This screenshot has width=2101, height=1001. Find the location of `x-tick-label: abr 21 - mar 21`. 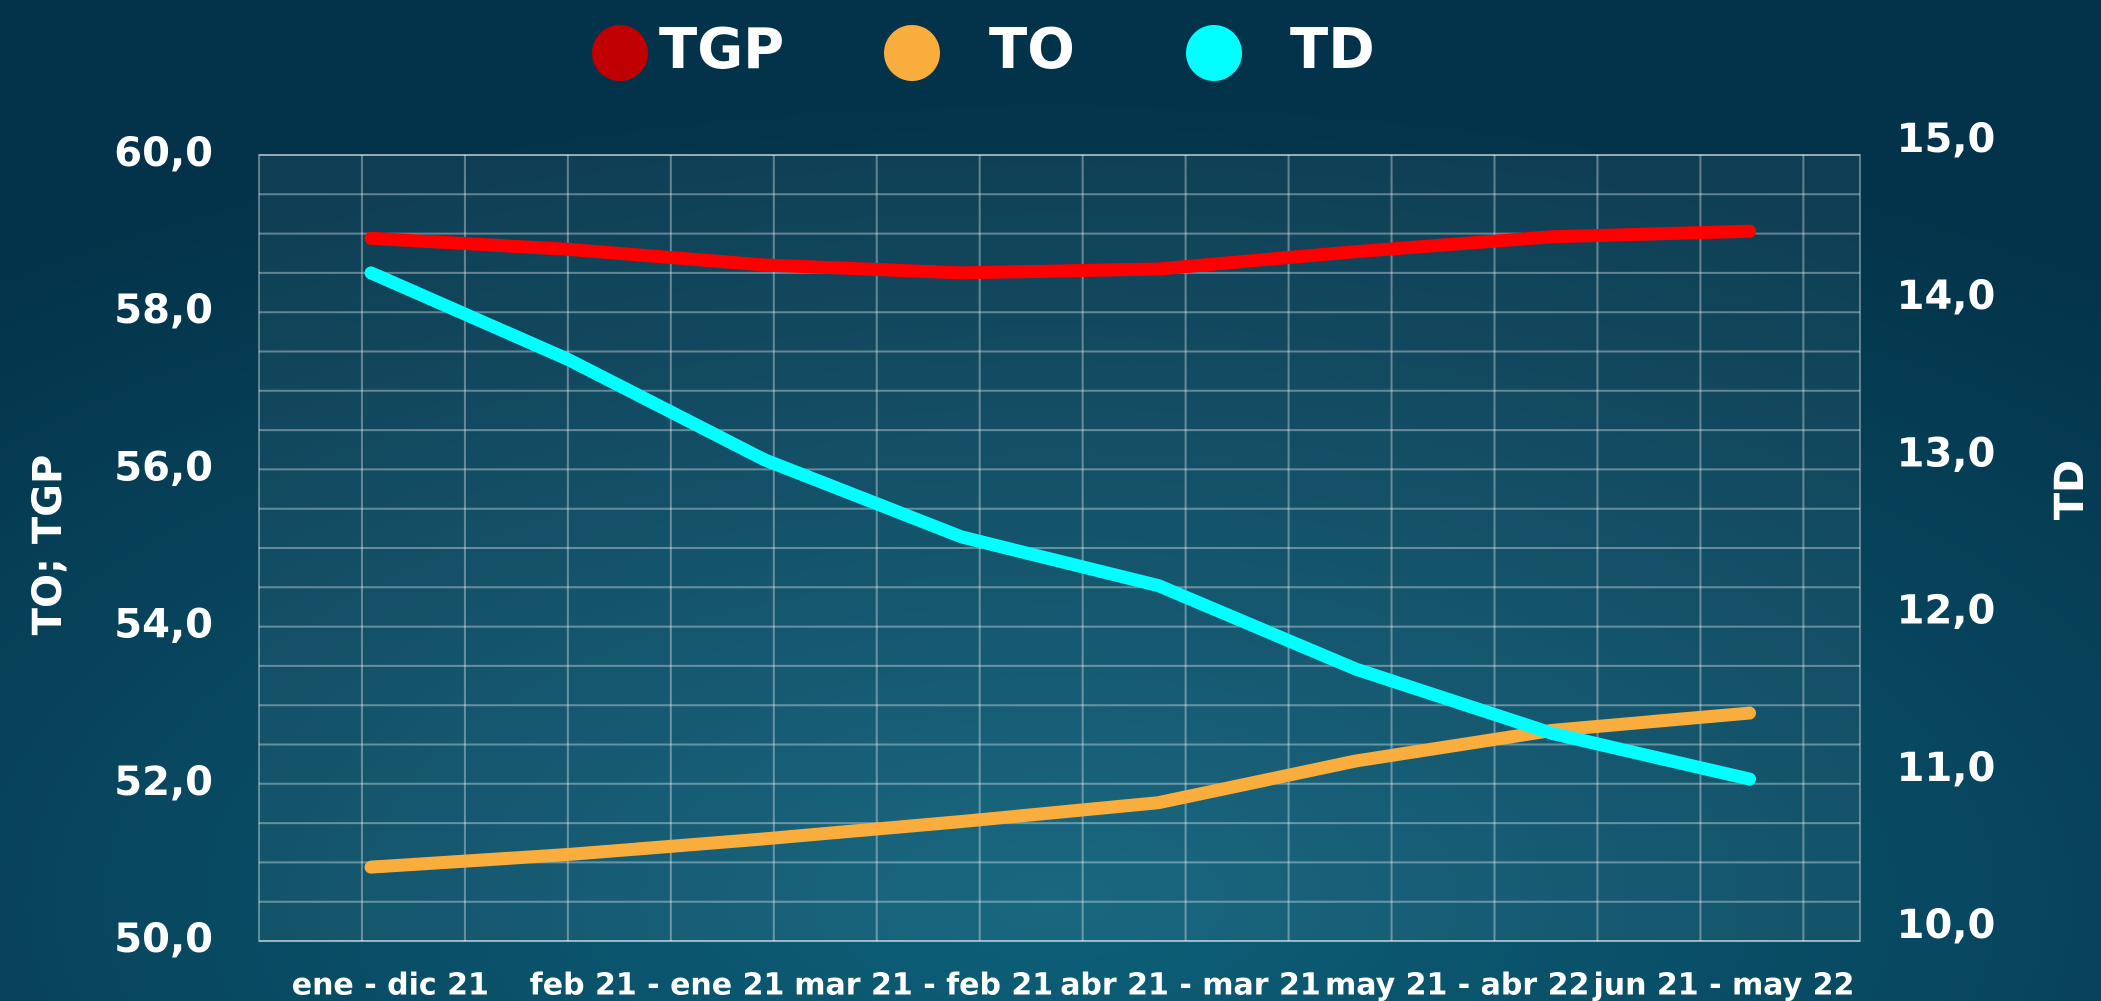

x-tick-label: abr 21 - mar 21 is located at coordinates (1190, 984).